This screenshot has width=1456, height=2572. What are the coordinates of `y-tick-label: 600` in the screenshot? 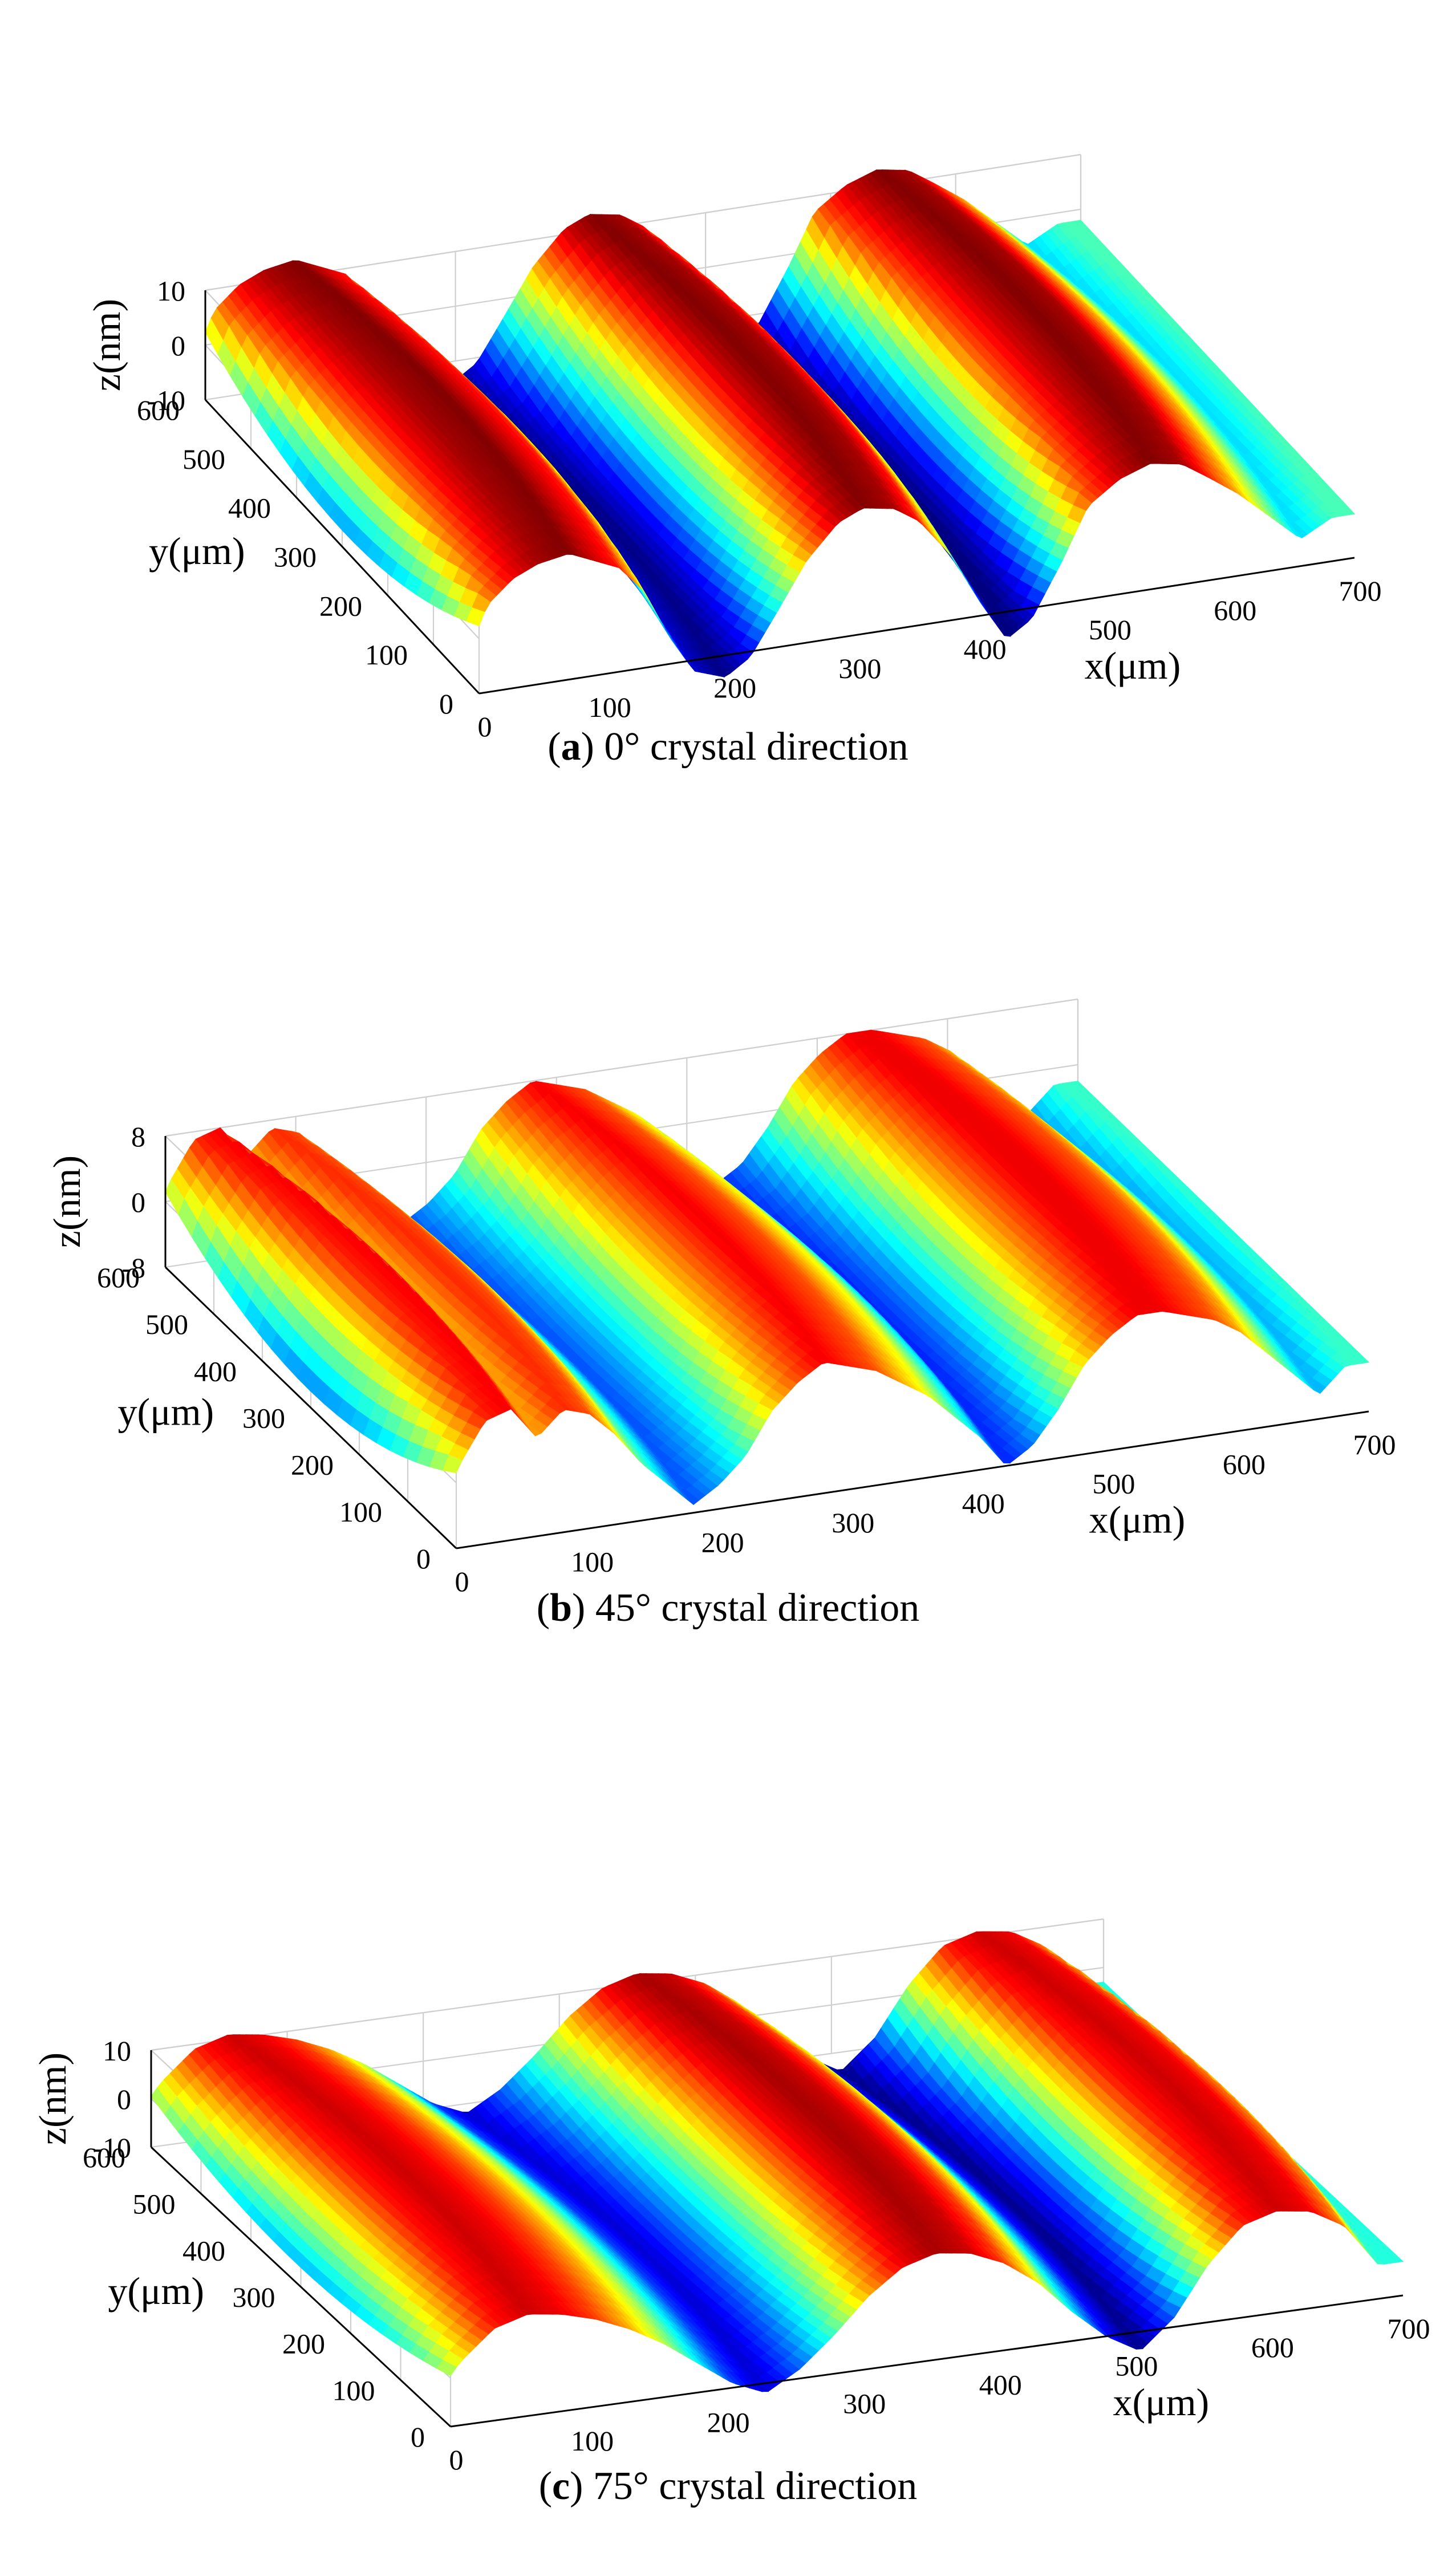 It's located at (158, 410).